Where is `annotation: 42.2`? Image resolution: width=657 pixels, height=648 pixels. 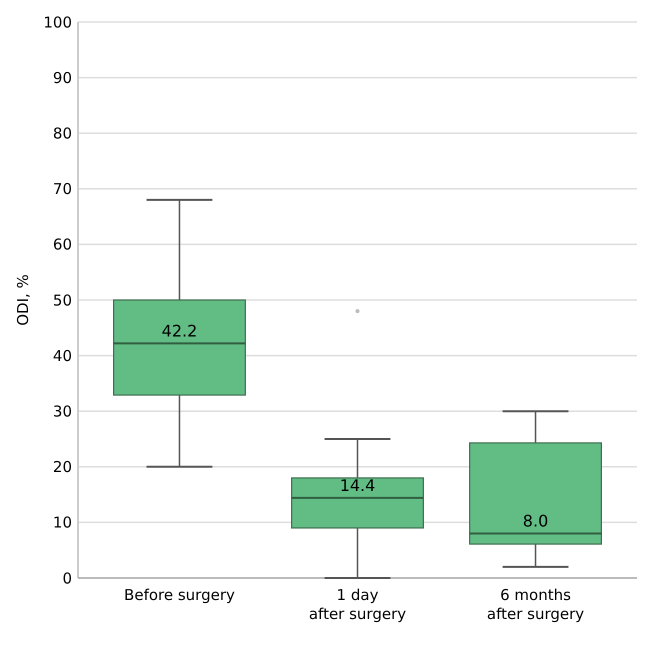
annotation: 42.2 is located at coordinates (180, 330).